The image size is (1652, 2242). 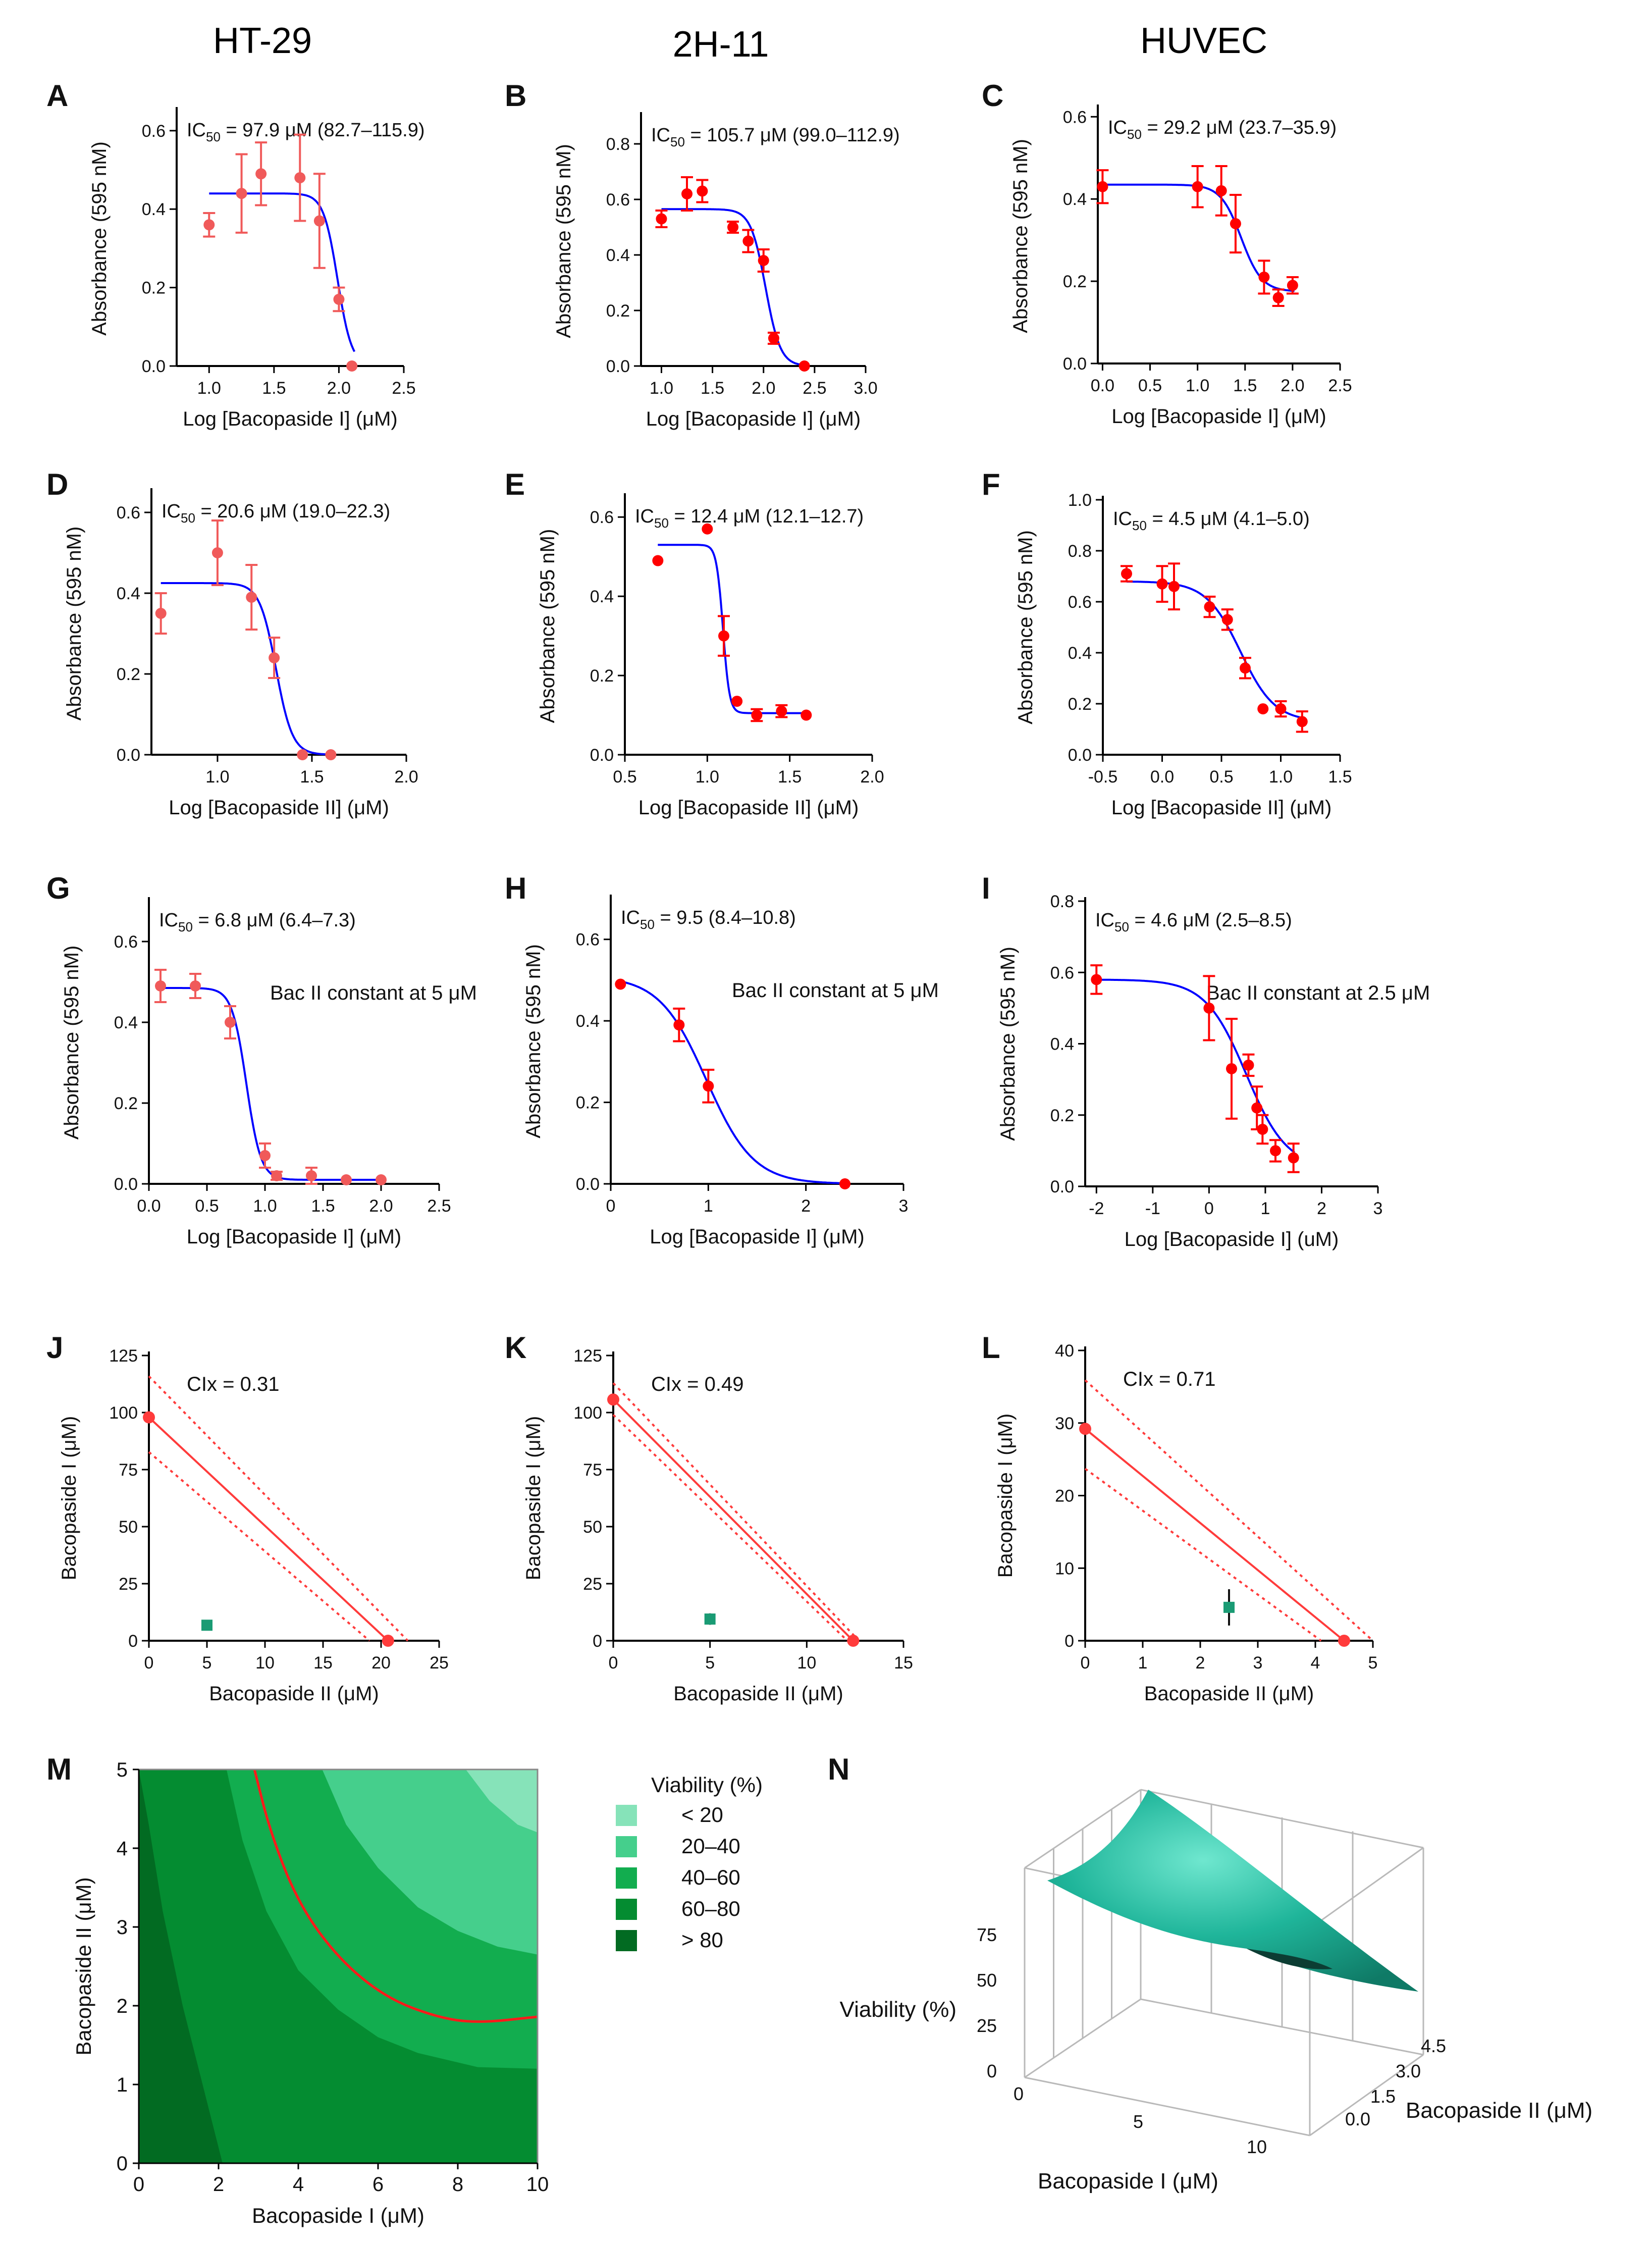 What do you see at coordinates (276, 513) in the screenshot?
I see `ic50-label: IC50 = 20.6 μM (19.0–22.3)` at bounding box center [276, 513].